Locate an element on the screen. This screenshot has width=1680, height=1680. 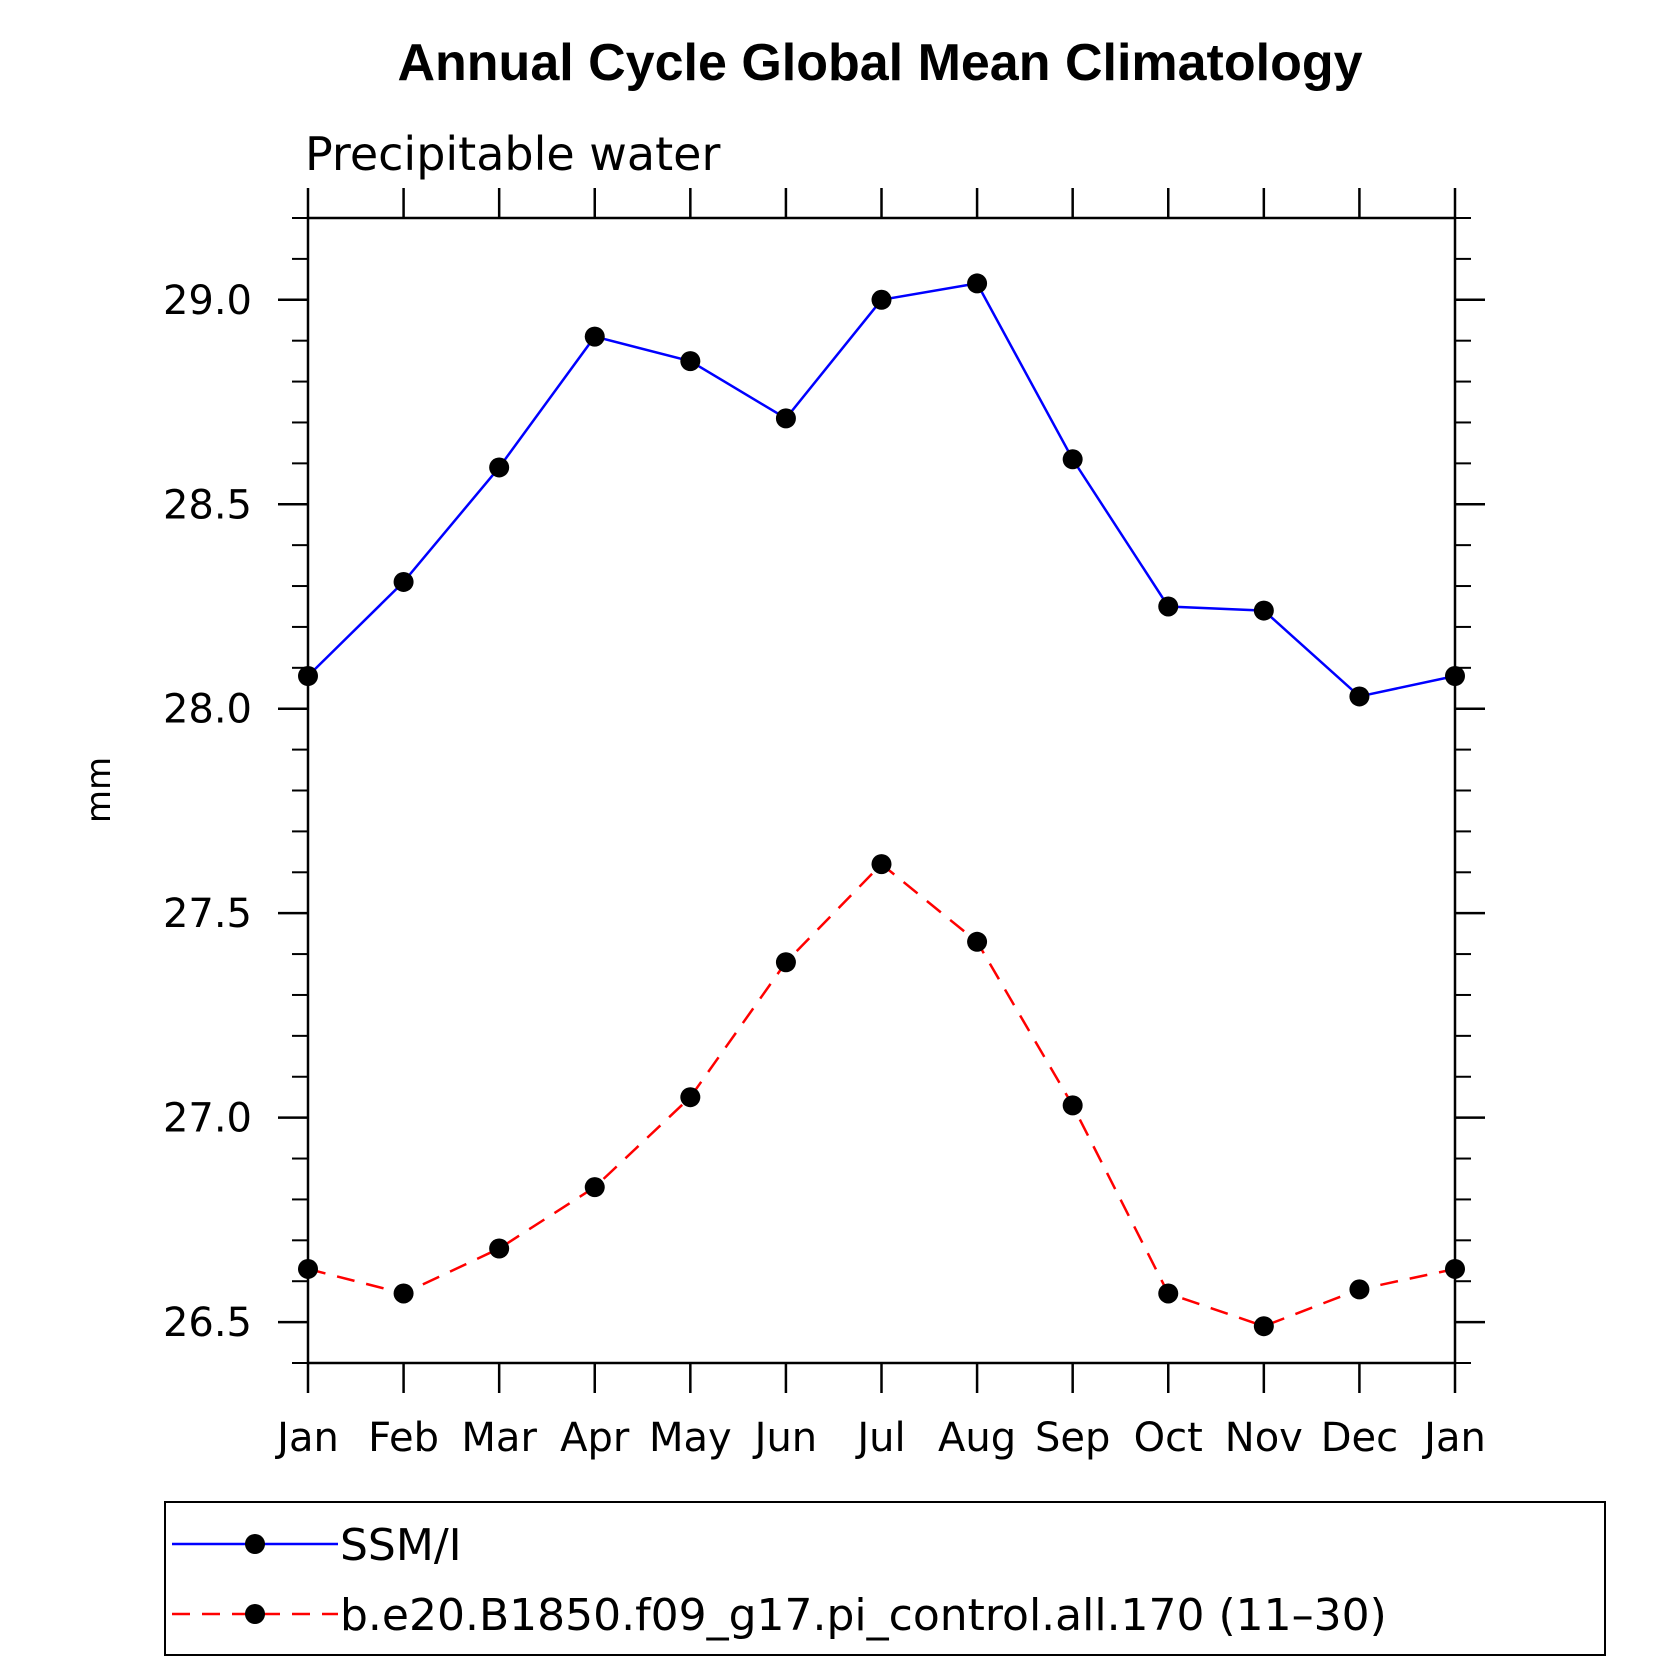
x-tick-label: Aug is located at coordinates (977, 1438).